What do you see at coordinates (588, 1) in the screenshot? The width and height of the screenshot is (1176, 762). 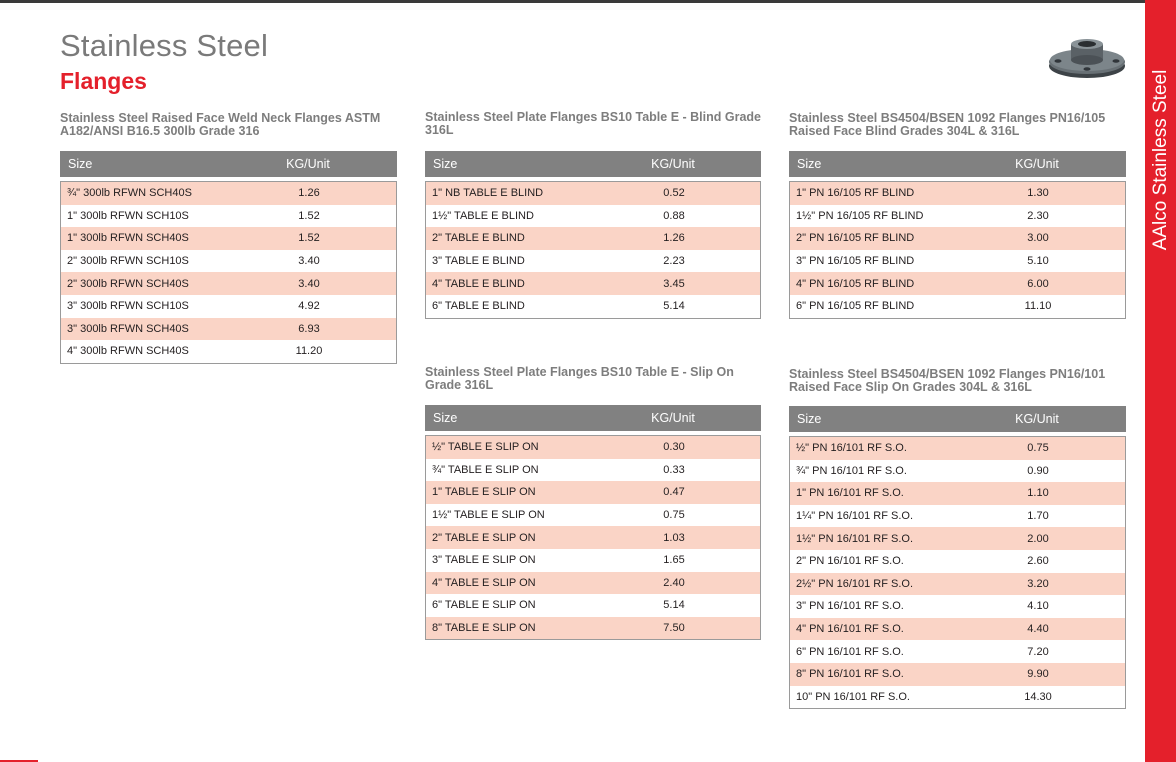 I see `top-rule` at bounding box center [588, 1].